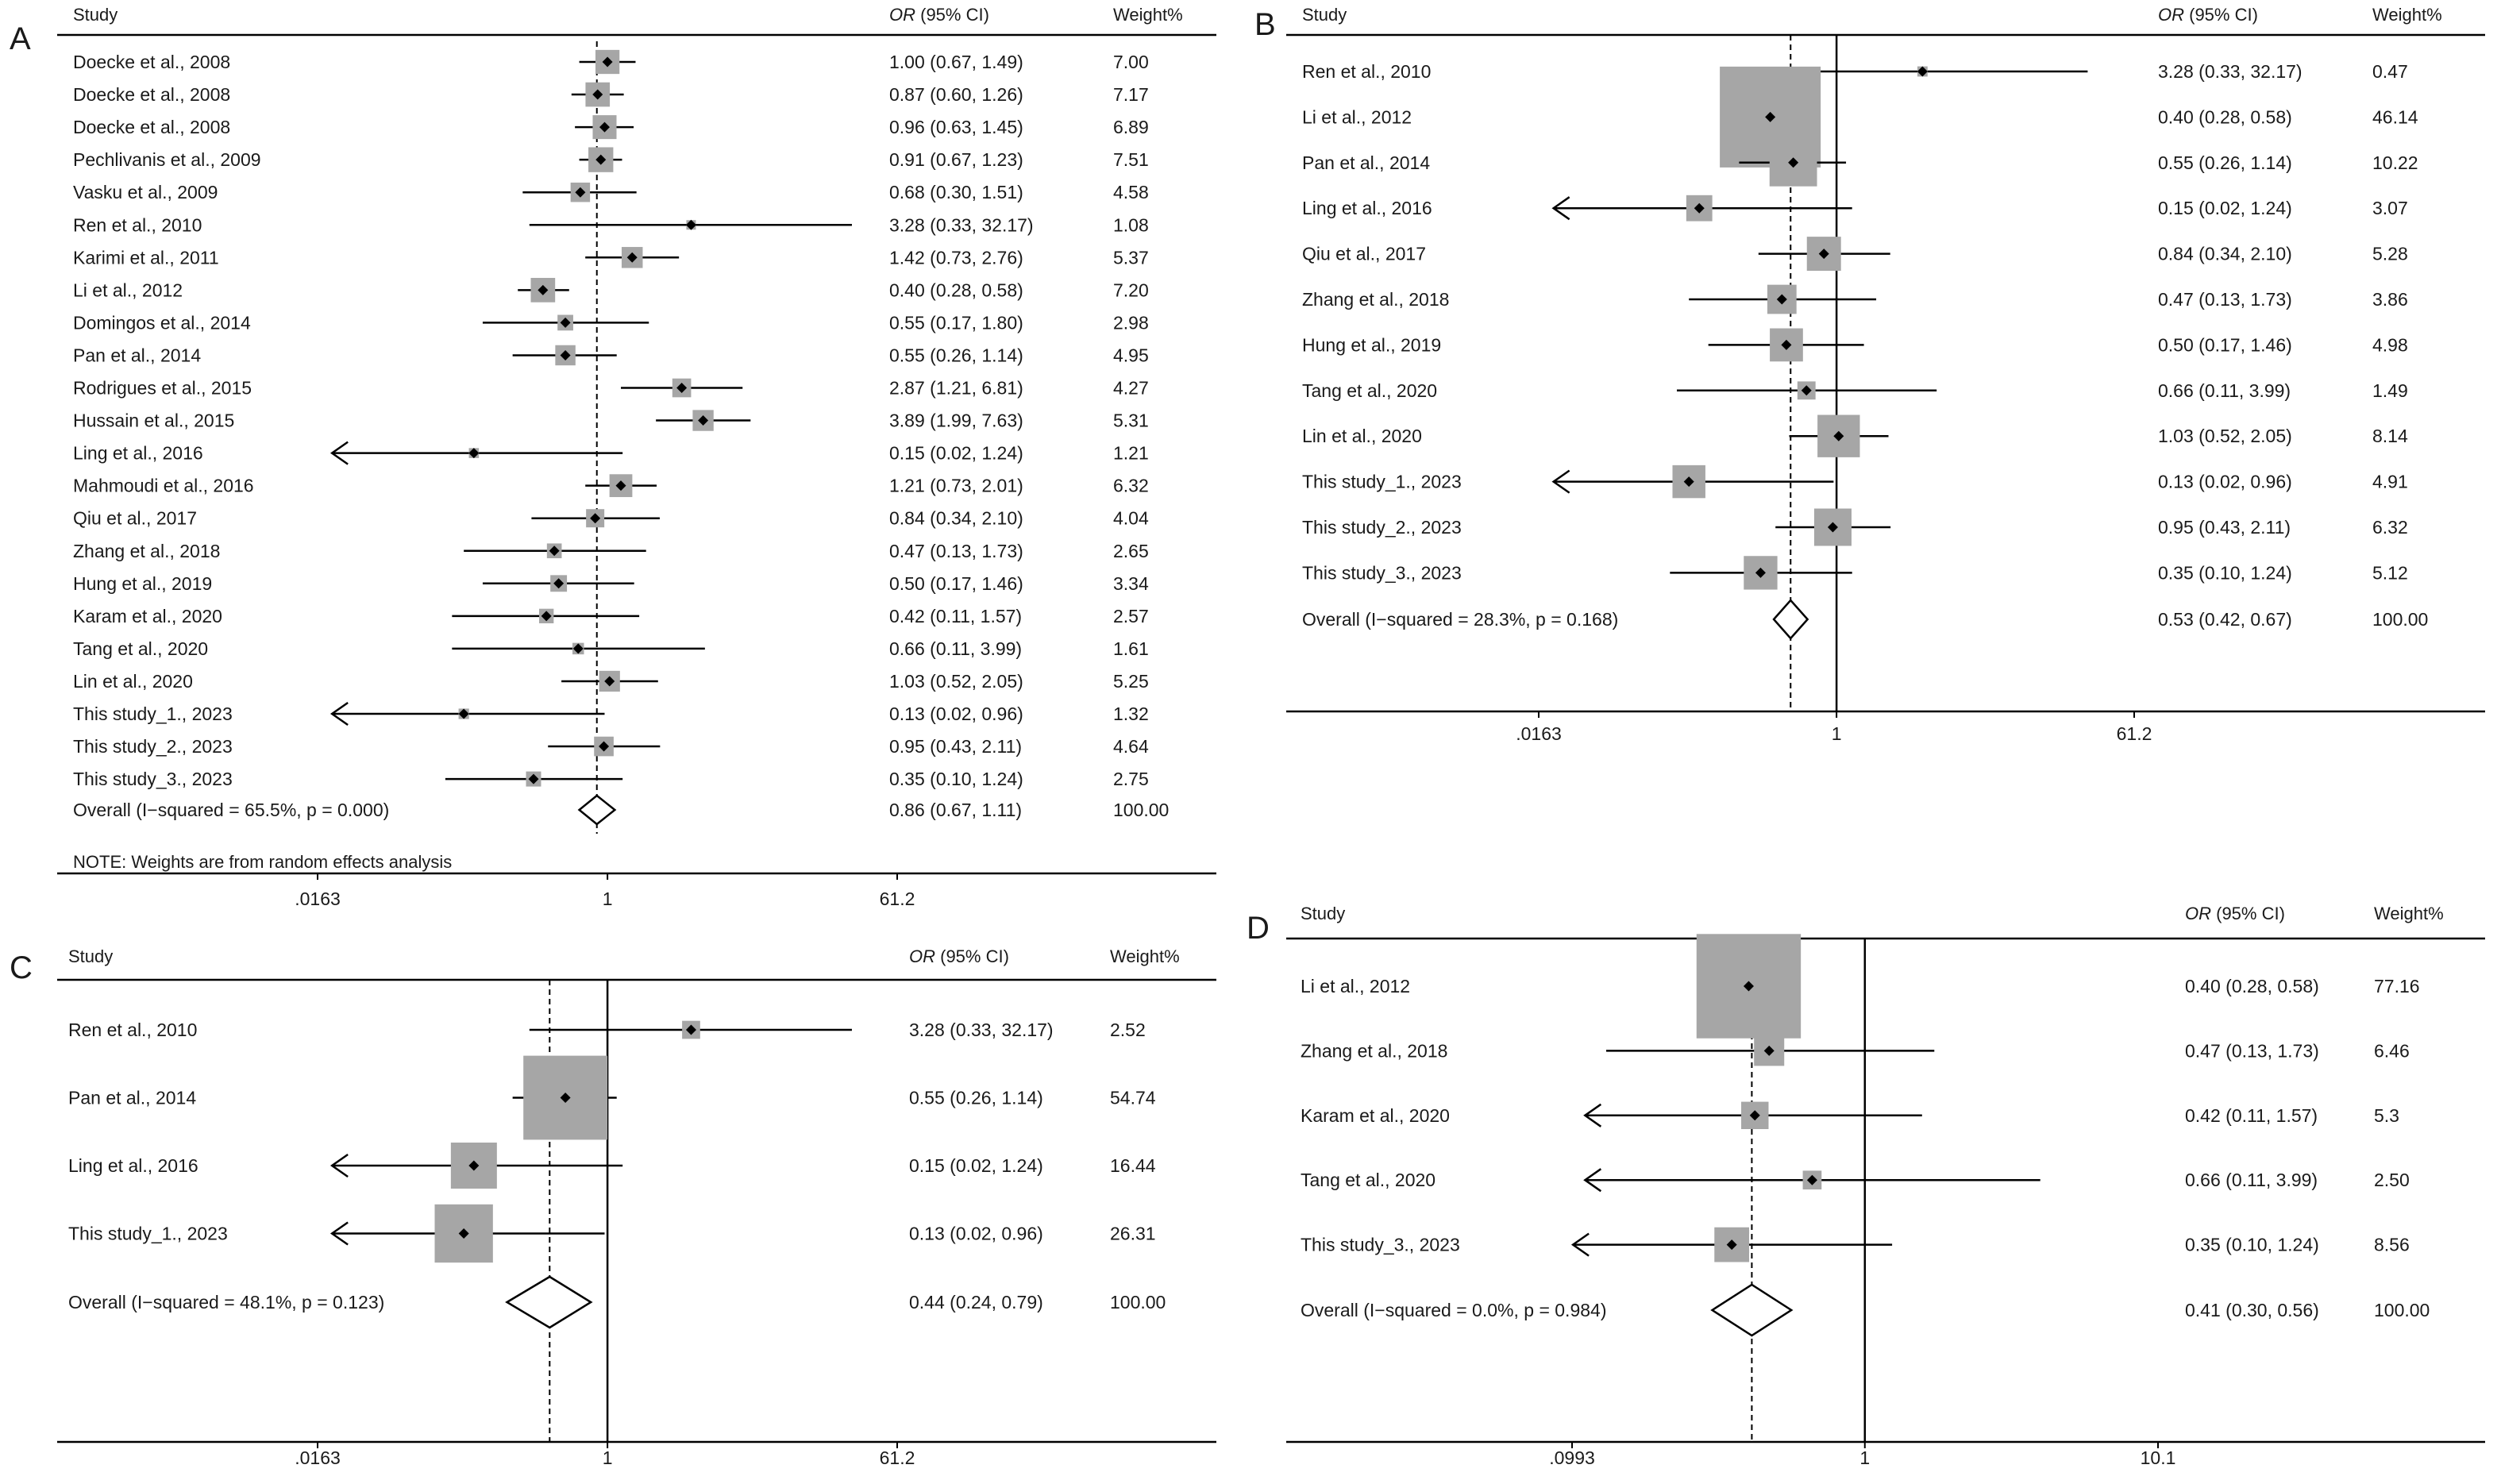 This screenshot has height=1484, width=2501. Describe the element at coordinates (162, 389) in the screenshot. I see `study-name: Rodrigues et al., 2015` at that location.